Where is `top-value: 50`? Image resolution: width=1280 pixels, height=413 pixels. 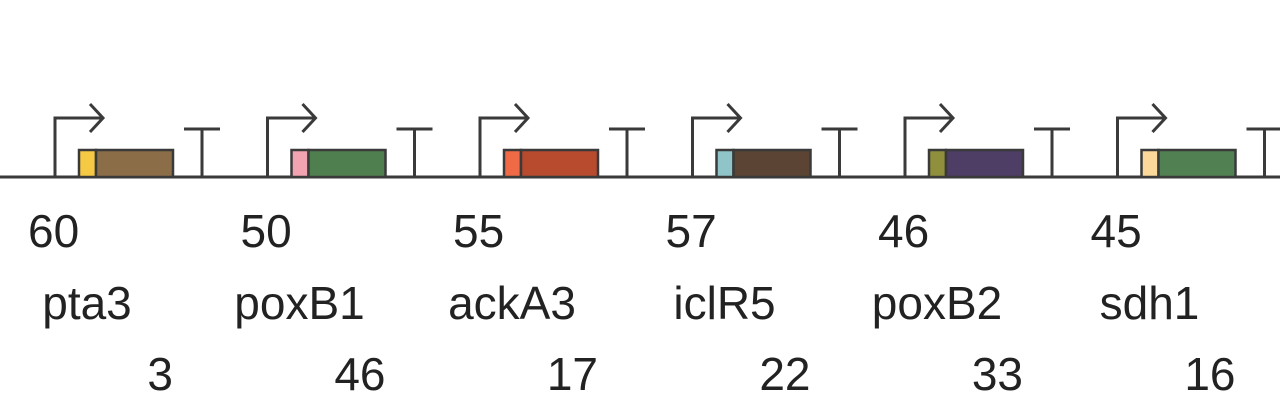 top-value: 50 is located at coordinates (266, 231).